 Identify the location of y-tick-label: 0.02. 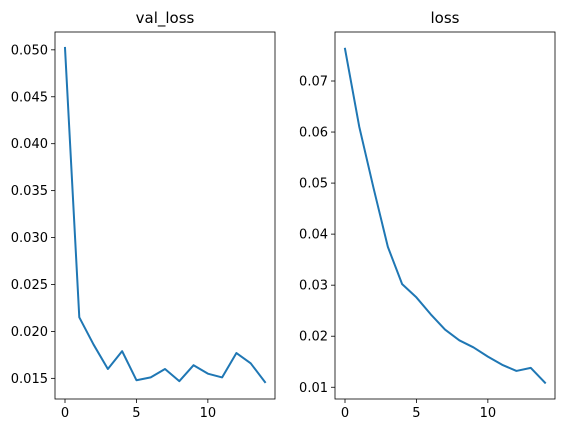
(313, 337).